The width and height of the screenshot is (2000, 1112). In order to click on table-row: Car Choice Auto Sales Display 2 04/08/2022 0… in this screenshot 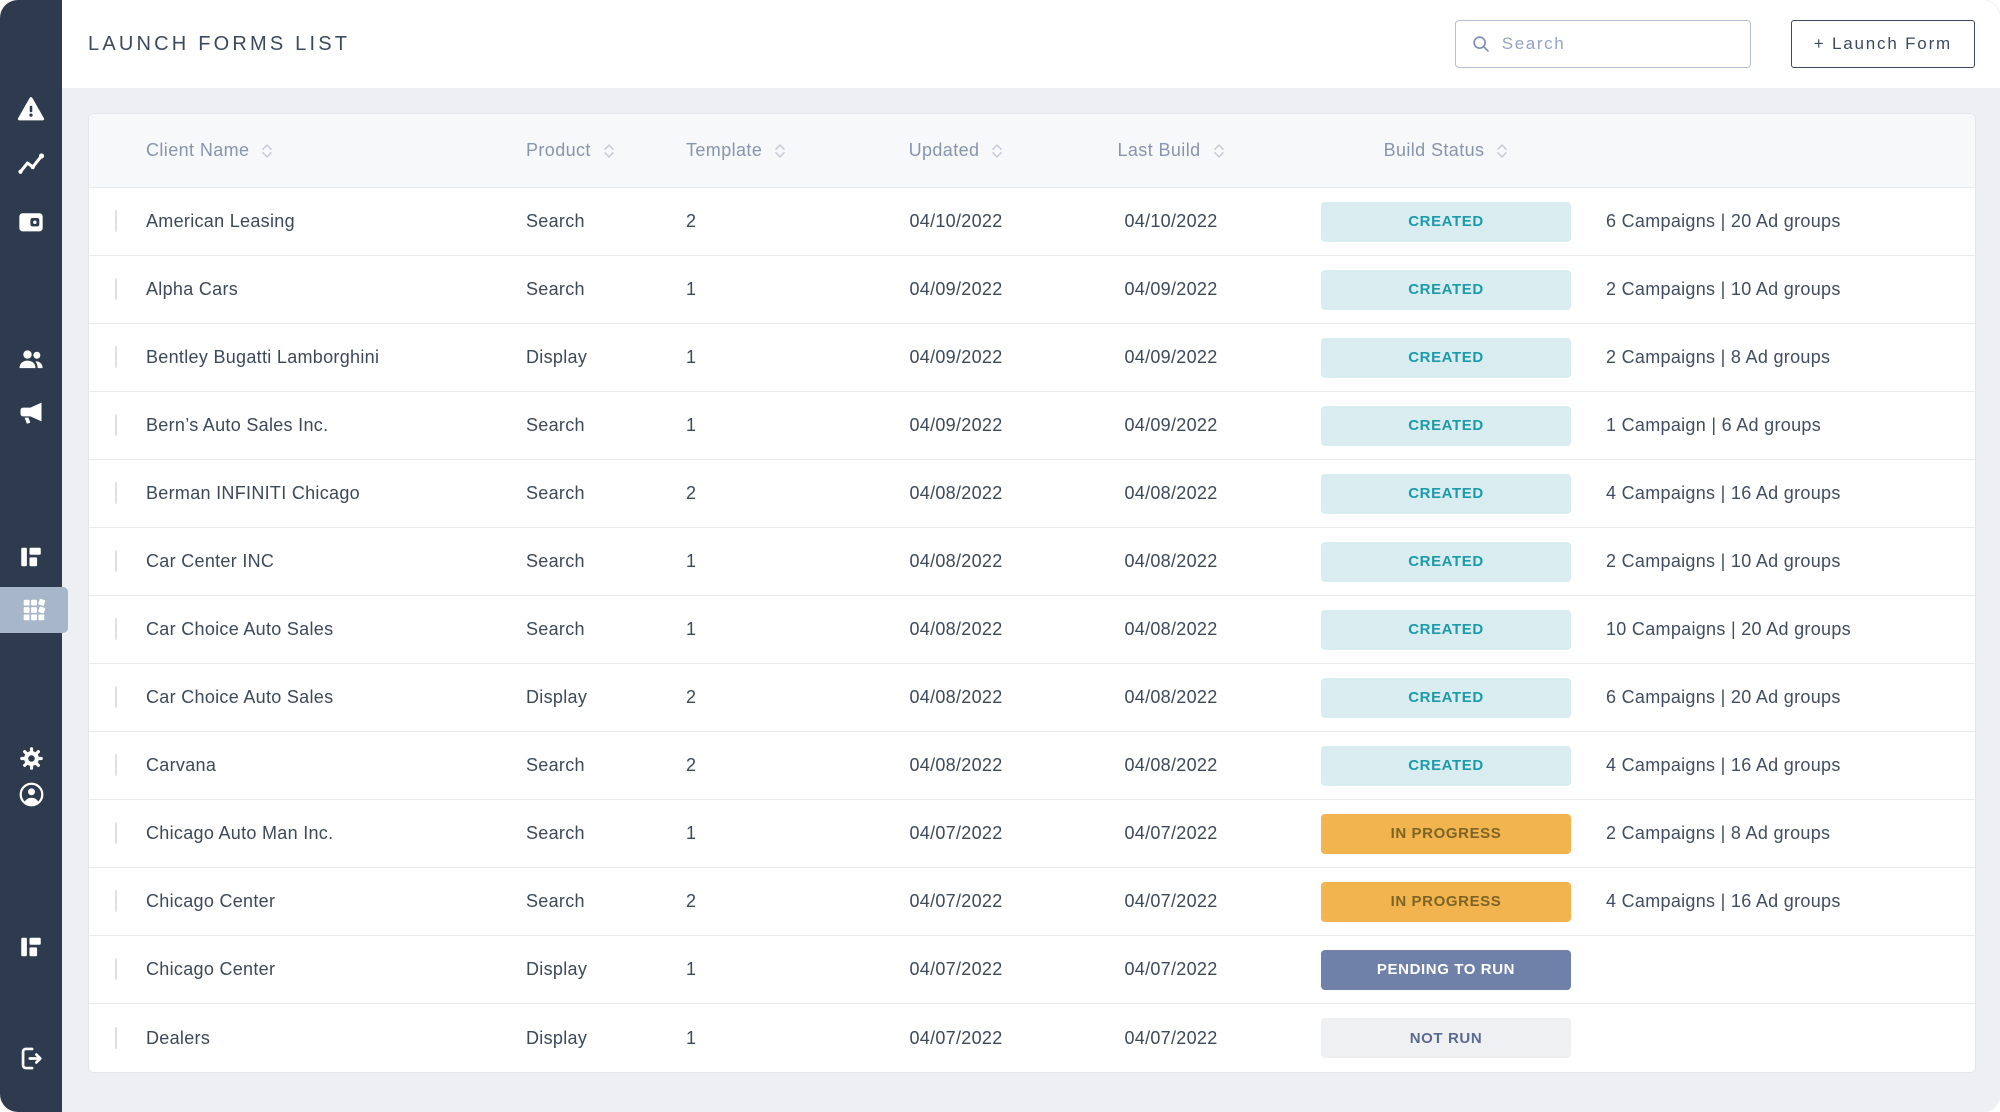, I will do `click(1032, 698)`.